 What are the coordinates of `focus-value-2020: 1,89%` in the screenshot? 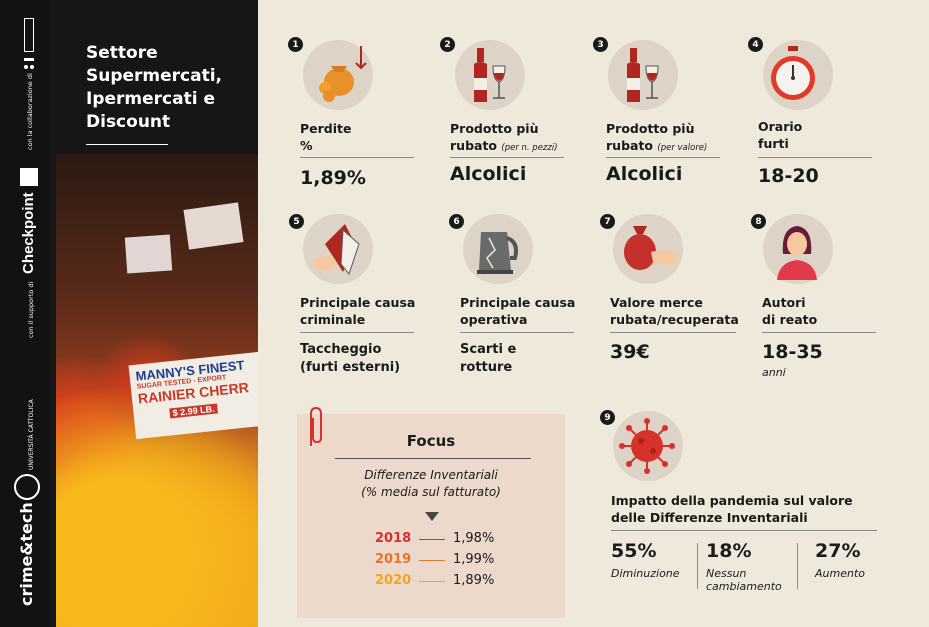 It's located at (474, 580).